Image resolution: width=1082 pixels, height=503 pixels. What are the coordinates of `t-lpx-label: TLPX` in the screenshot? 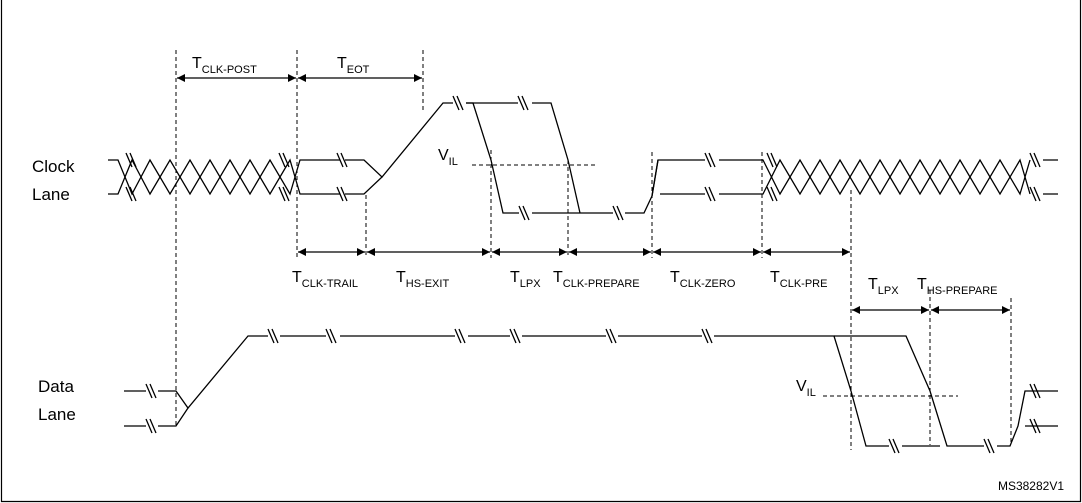 It's located at (525, 279).